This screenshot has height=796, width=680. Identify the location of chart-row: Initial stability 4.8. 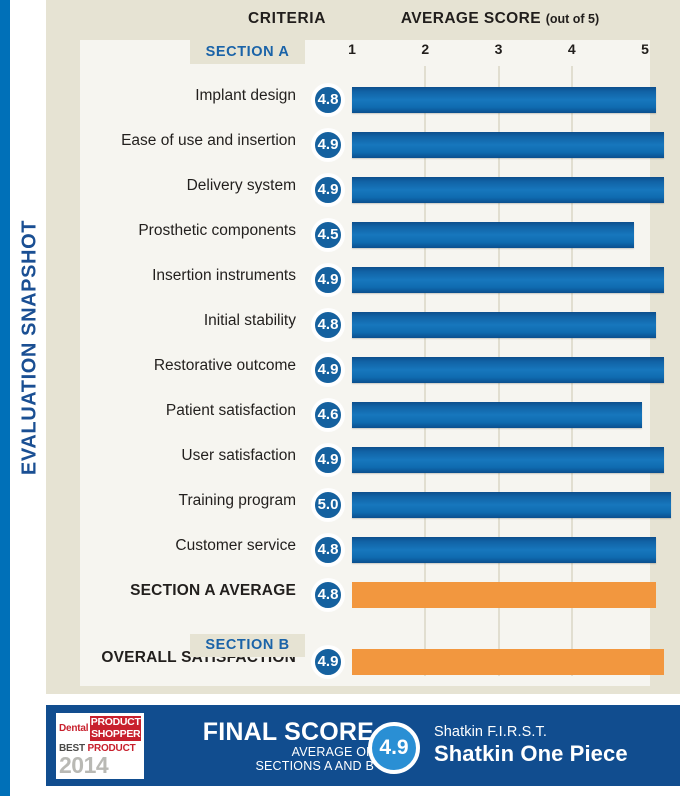
(340, 326).